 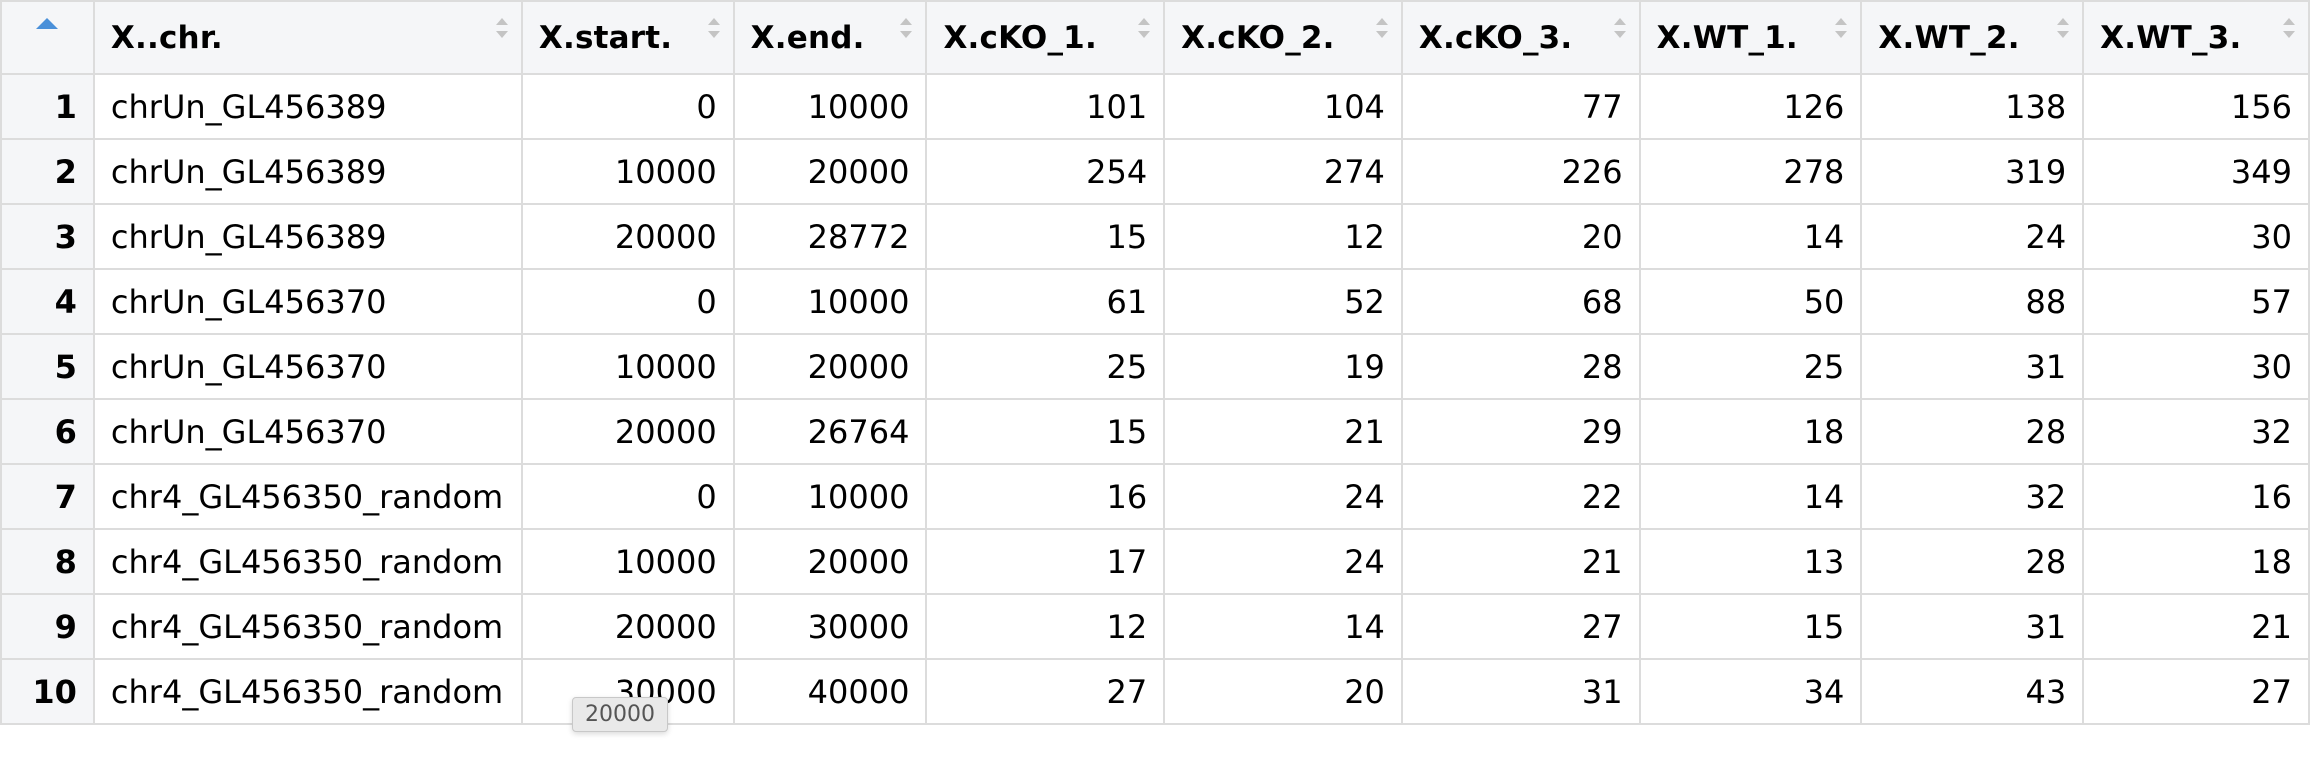 What do you see at coordinates (2196, 37) in the screenshot?
I see `column-header-wt-3: X.WT_3.` at bounding box center [2196, 37].